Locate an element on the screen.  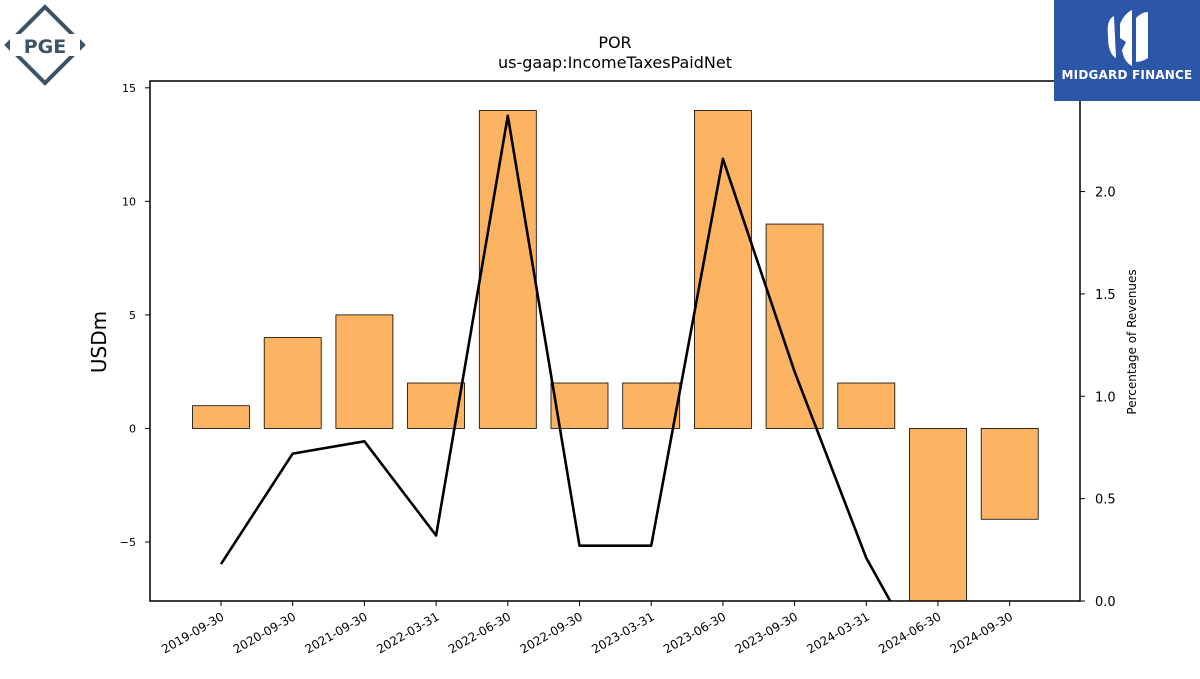
x-tick-label: 2024-09-30 is located at coordinates (981, 632).